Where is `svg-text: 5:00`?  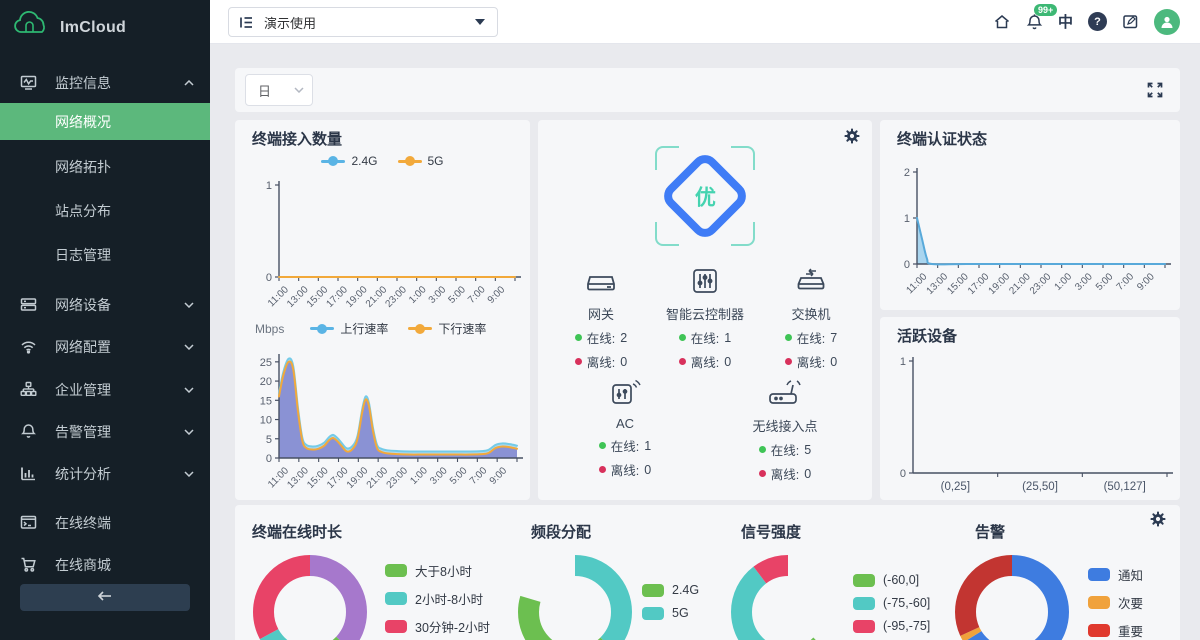
svg-text: 5:00 is located at coordinates (1105, 282).